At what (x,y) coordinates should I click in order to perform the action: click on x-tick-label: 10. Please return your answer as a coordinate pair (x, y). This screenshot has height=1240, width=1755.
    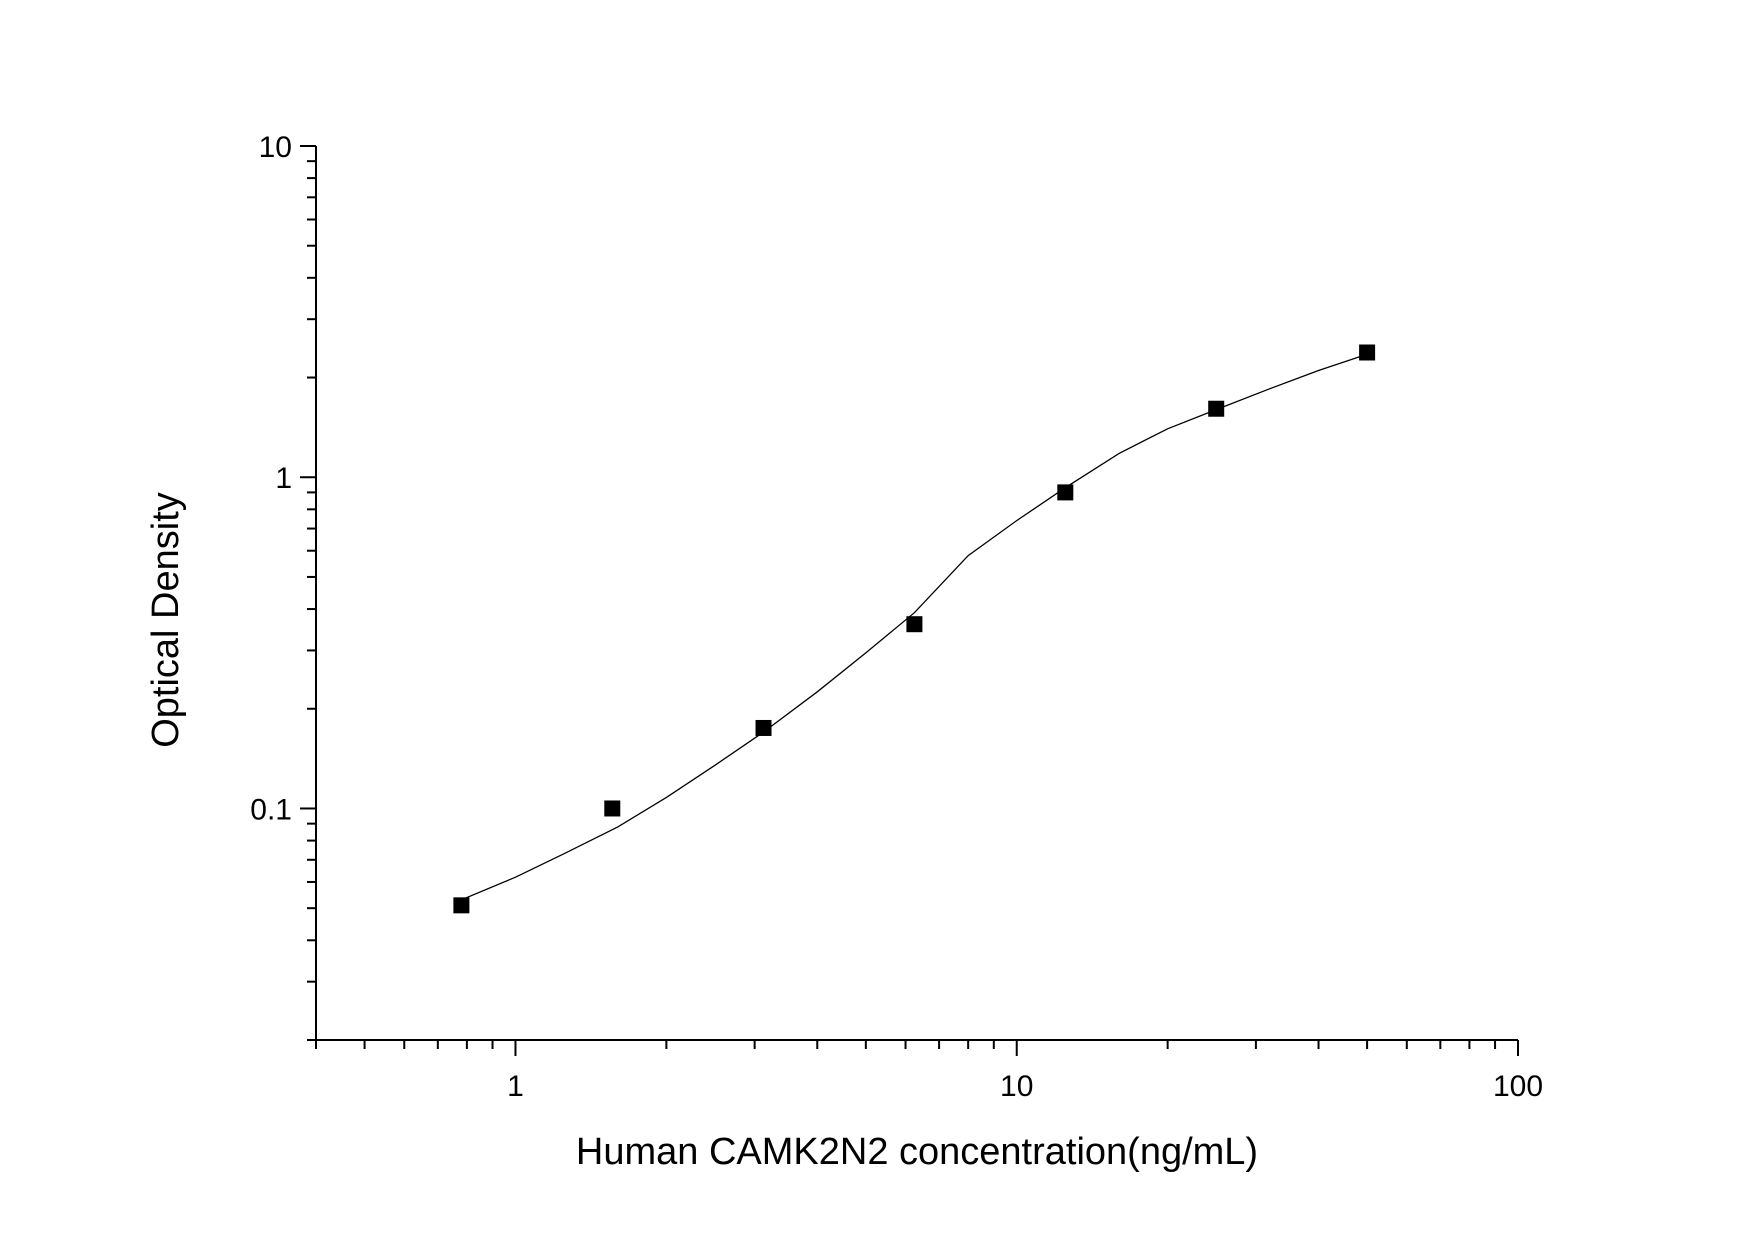
    Looking at the image, I should click on (1016, 1086).